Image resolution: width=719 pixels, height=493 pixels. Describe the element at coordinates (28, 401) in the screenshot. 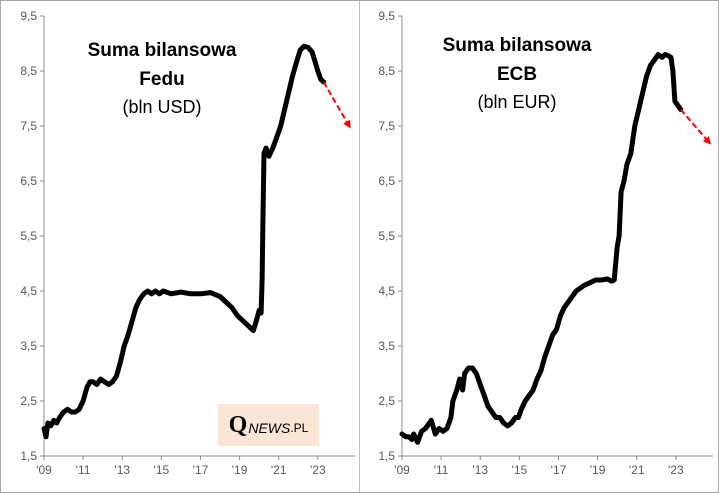

I see `fed-y-tick-label: 2,5` at that location.